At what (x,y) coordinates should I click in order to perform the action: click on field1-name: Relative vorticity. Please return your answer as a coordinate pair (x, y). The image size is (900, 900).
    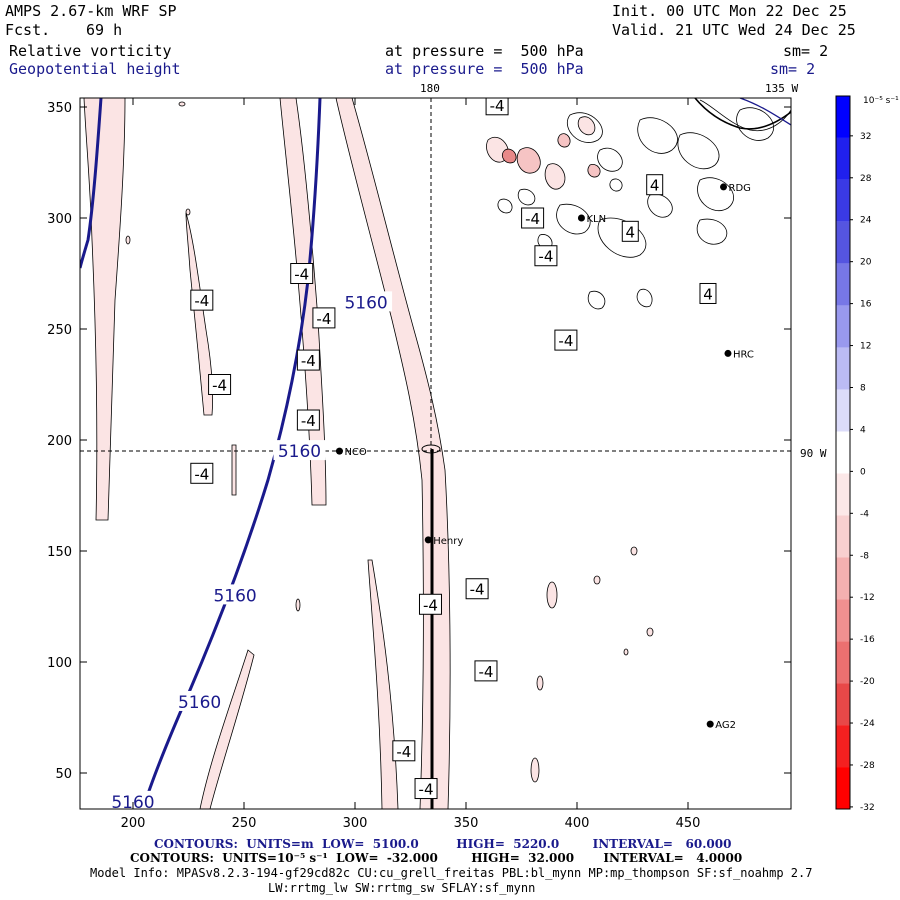
    Looking at the image, I should click on (90, 51).